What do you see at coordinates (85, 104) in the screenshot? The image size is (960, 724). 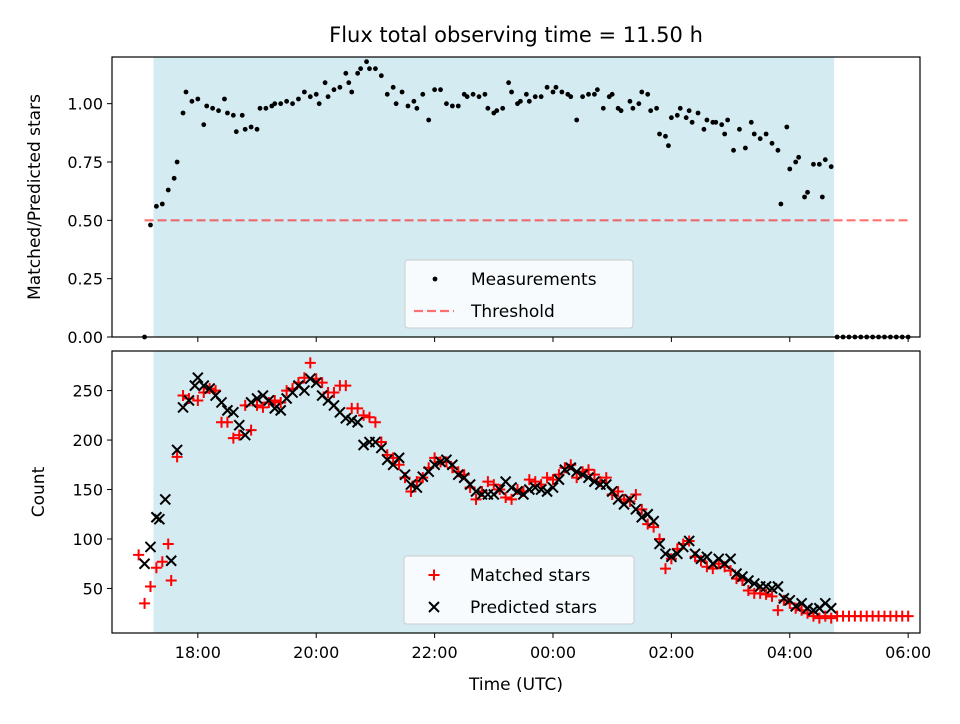 I see `y-tick-label: 1.00` at bounding box center [85, 104].